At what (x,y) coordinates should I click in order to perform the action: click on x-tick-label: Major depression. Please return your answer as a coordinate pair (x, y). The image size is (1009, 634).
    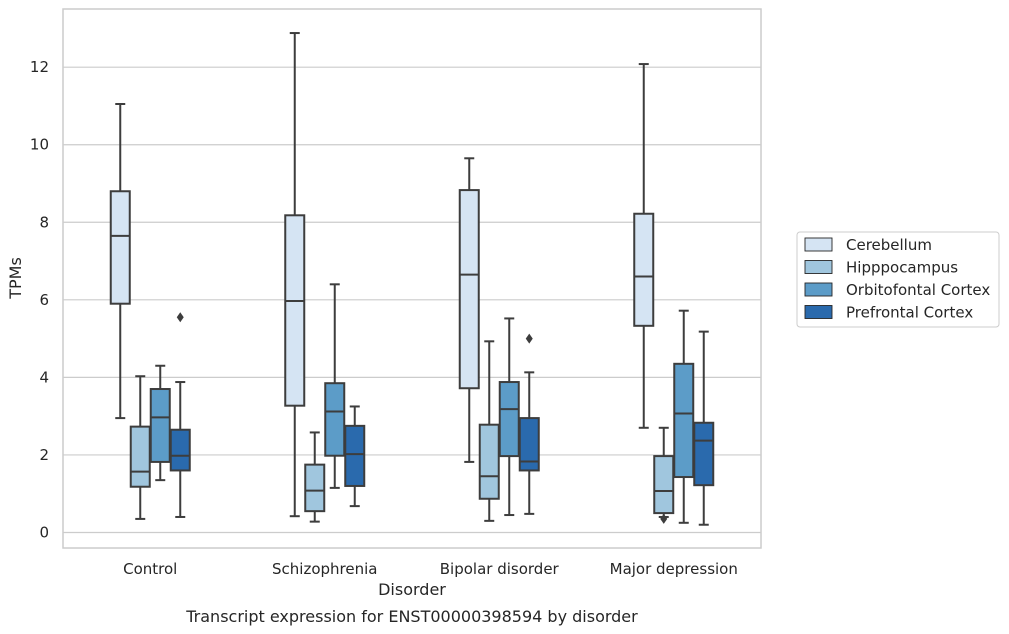
    Looking at the image, I should click on (674, 569).